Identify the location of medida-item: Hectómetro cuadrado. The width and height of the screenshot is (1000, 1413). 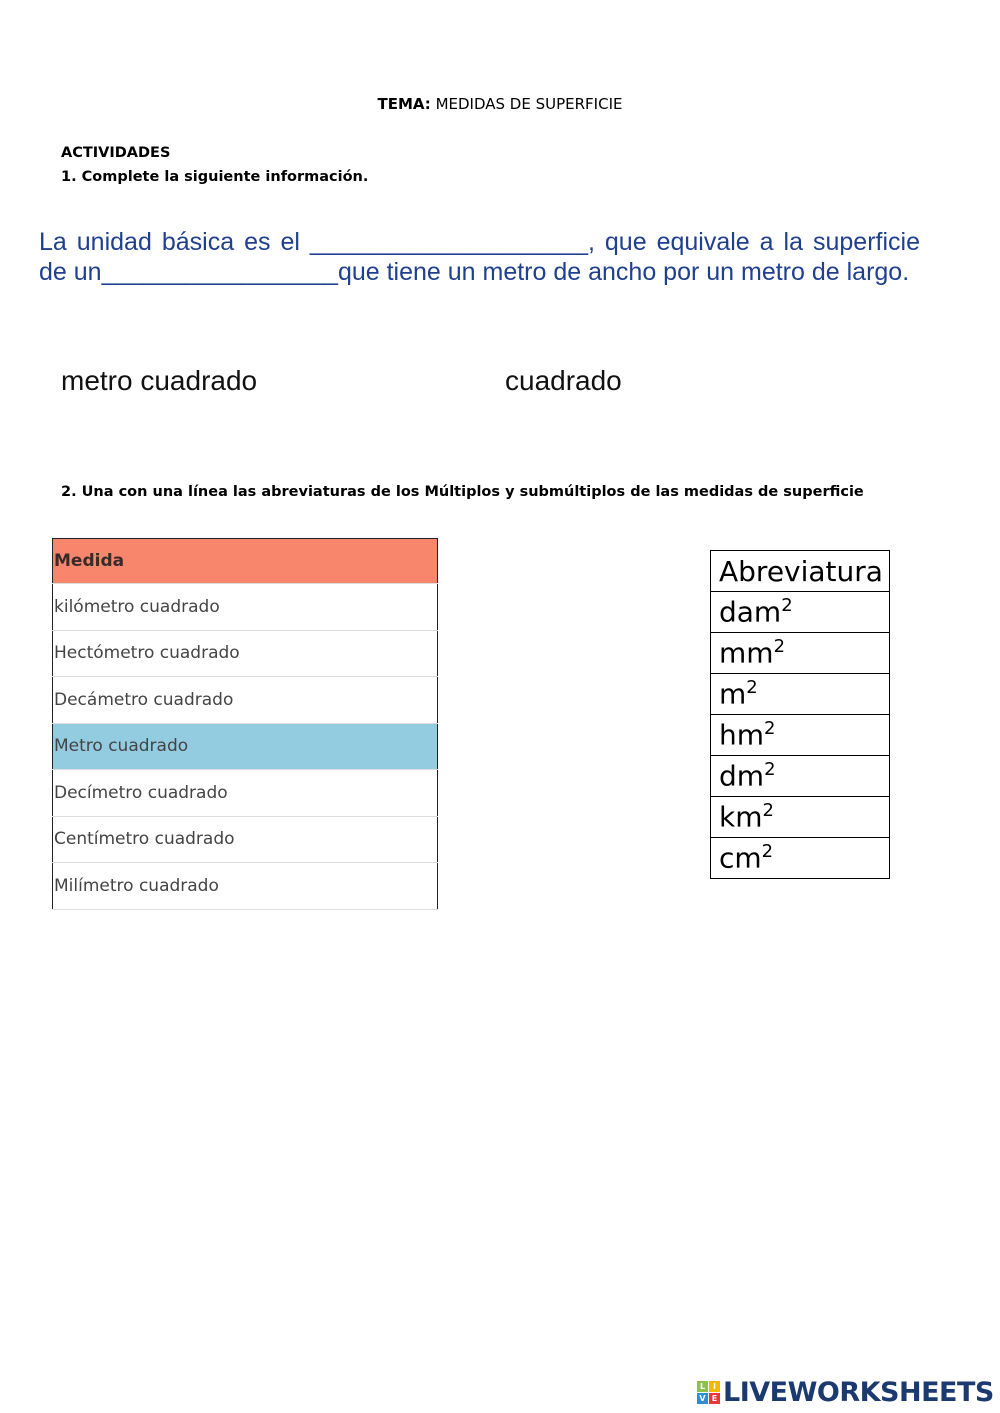
(245, 653).